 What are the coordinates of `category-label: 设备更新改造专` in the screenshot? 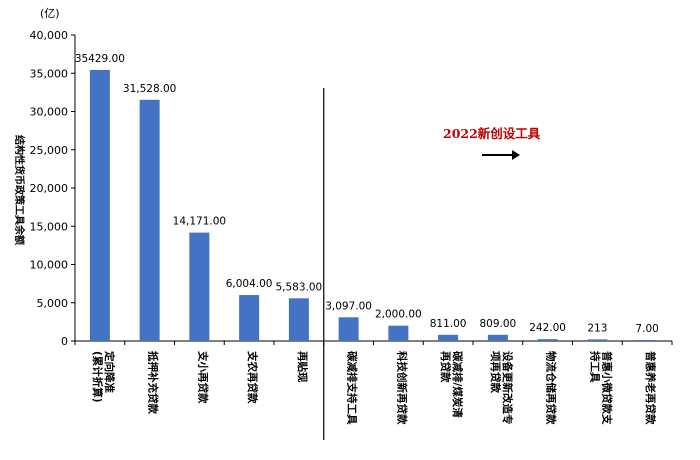 It's located at (507, 388).